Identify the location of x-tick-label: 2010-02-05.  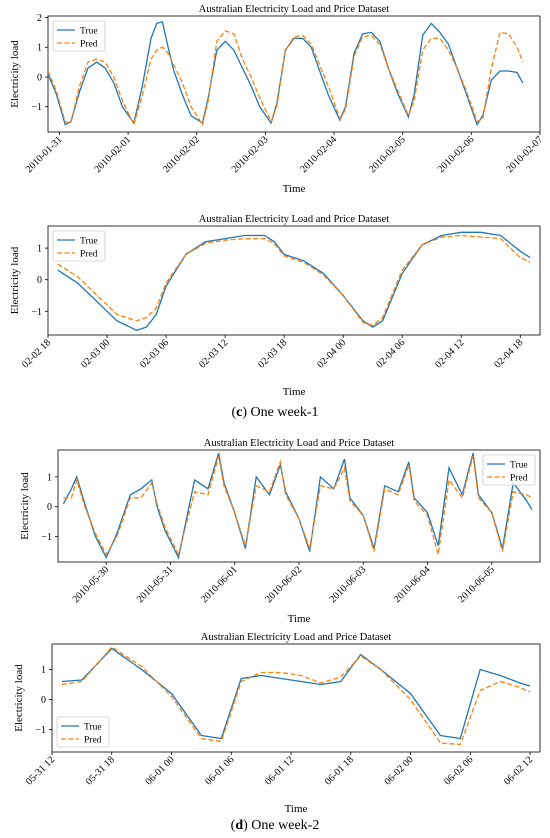
(387, 154).